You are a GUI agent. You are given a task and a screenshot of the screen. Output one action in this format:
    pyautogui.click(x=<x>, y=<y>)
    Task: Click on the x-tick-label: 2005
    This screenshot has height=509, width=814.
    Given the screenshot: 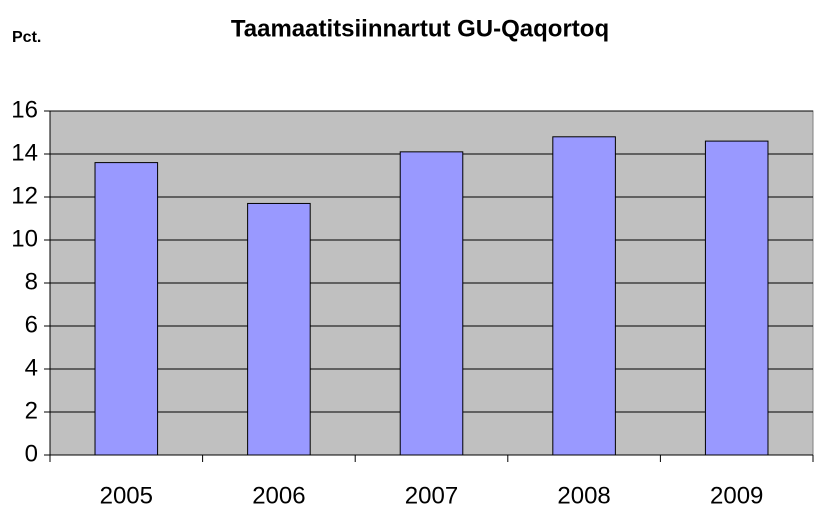 What is the action you would take?
    pyautogui.click(x=126, y=495)
    